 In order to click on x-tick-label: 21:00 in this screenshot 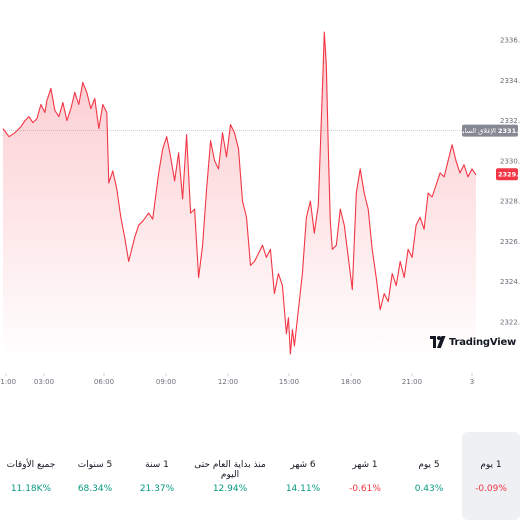, I will do `click(412, 382)`.